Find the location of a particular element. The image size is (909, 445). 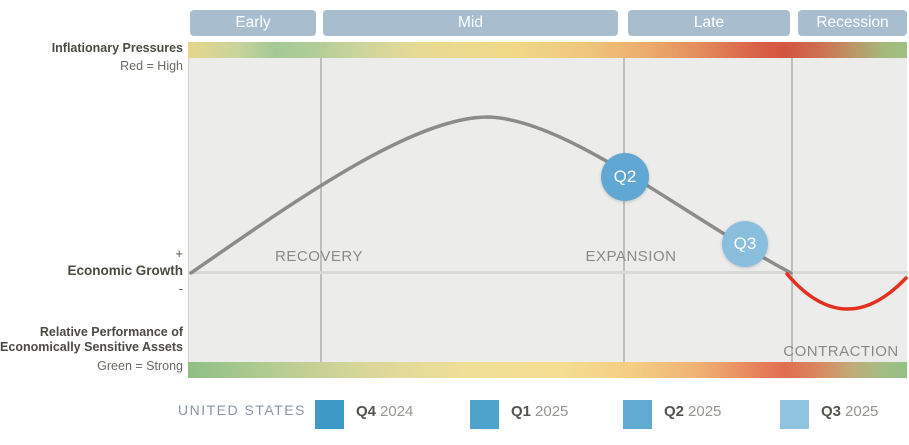

marker-q2: Q2 is located at coordinates (625, 177).